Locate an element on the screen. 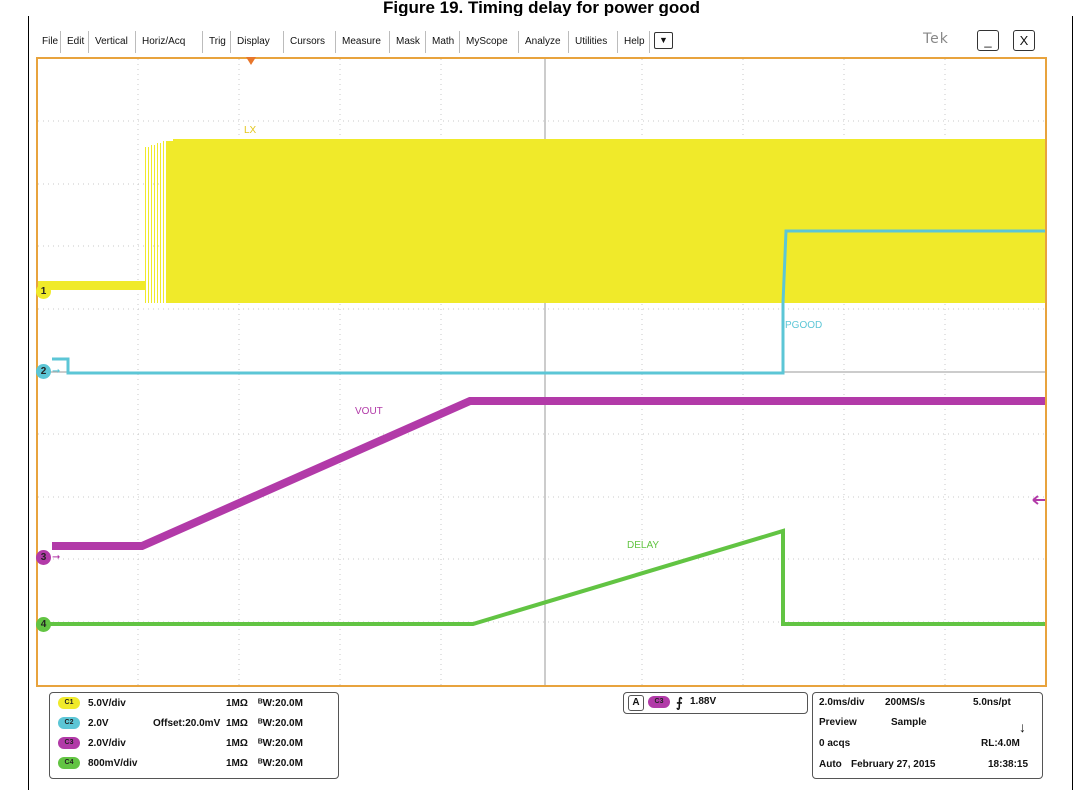 The image size is (1083, 790). channel-badge: C4 is located at coordinates (69, 763).